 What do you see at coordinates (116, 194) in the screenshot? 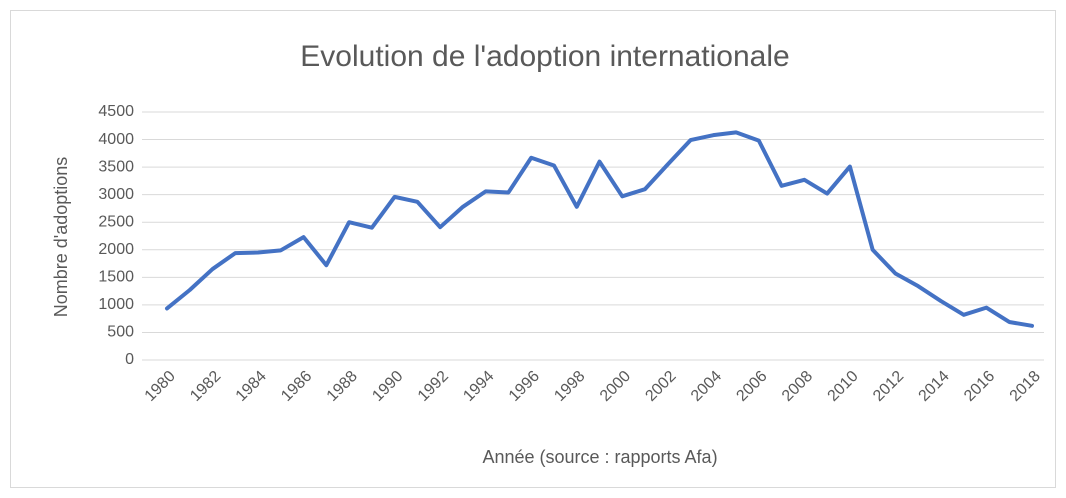
I see `y-tick-label: 3000` at bounding box center [116, 194].